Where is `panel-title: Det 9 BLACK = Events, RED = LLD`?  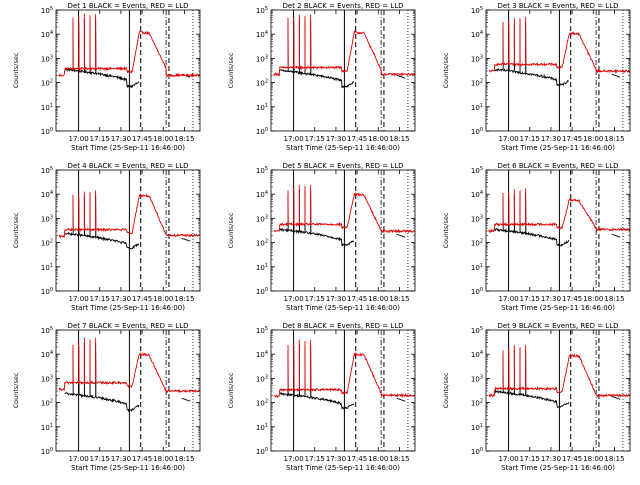 panel-title: Det 9 BLACK = Events, RED = LLD is located at coordinates (558, 326).